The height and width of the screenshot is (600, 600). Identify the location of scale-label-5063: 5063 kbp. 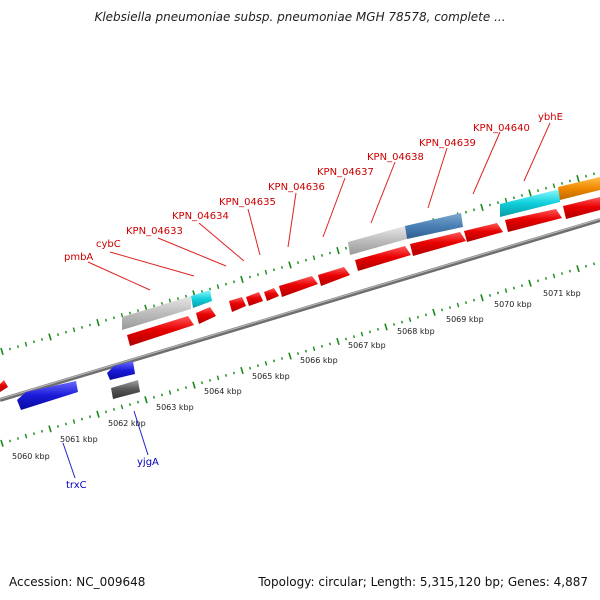
(175, 407).